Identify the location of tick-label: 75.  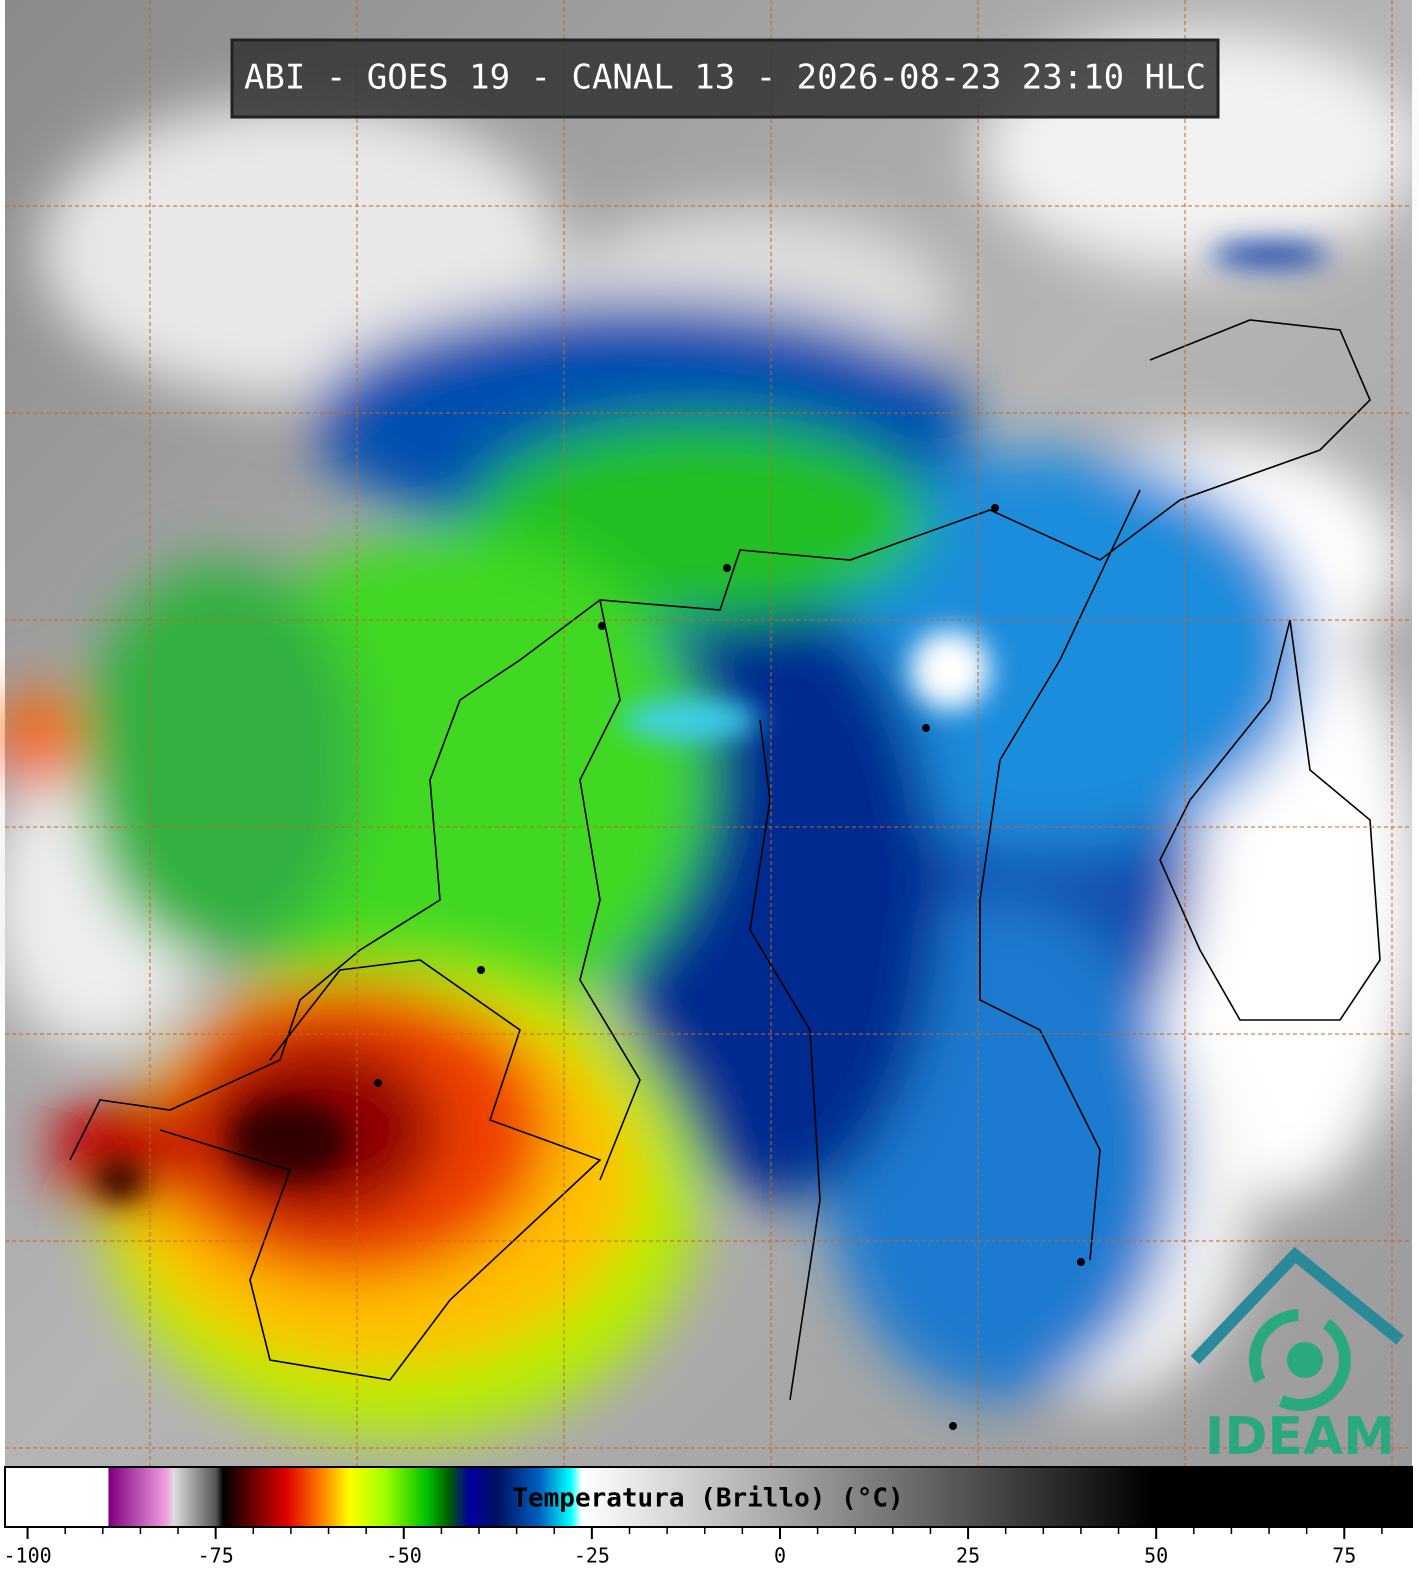
(1344, 1556).